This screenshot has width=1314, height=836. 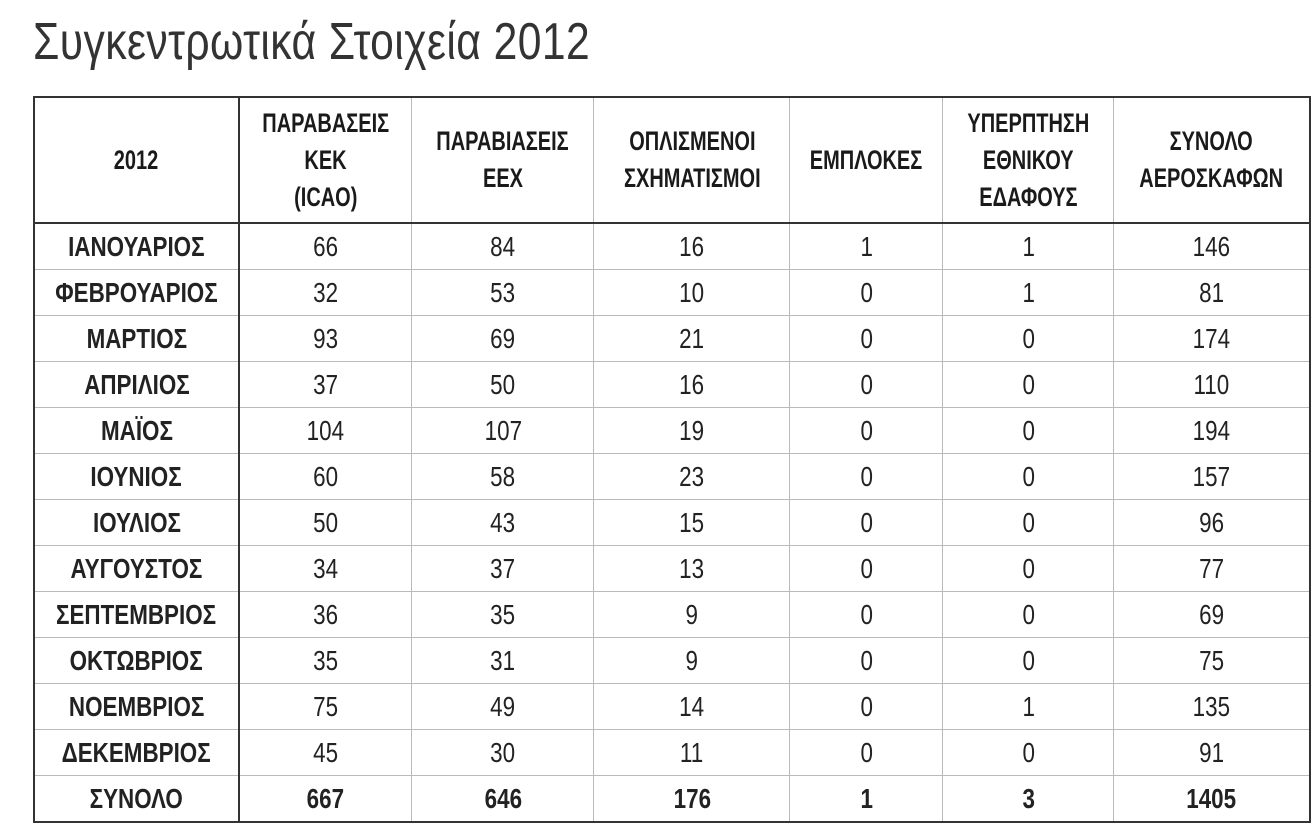 I want to click on column-header-line: ΥΠΕΡΠΤΗΣΗ, so click(x=1028, y=122).